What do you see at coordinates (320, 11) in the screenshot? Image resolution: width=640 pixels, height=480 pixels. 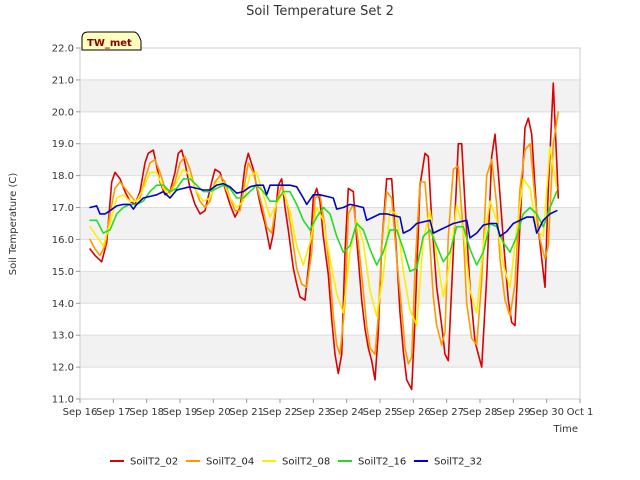 I see `chart-title: Soil Temperature Set 2` at bounding box center [320, 11].